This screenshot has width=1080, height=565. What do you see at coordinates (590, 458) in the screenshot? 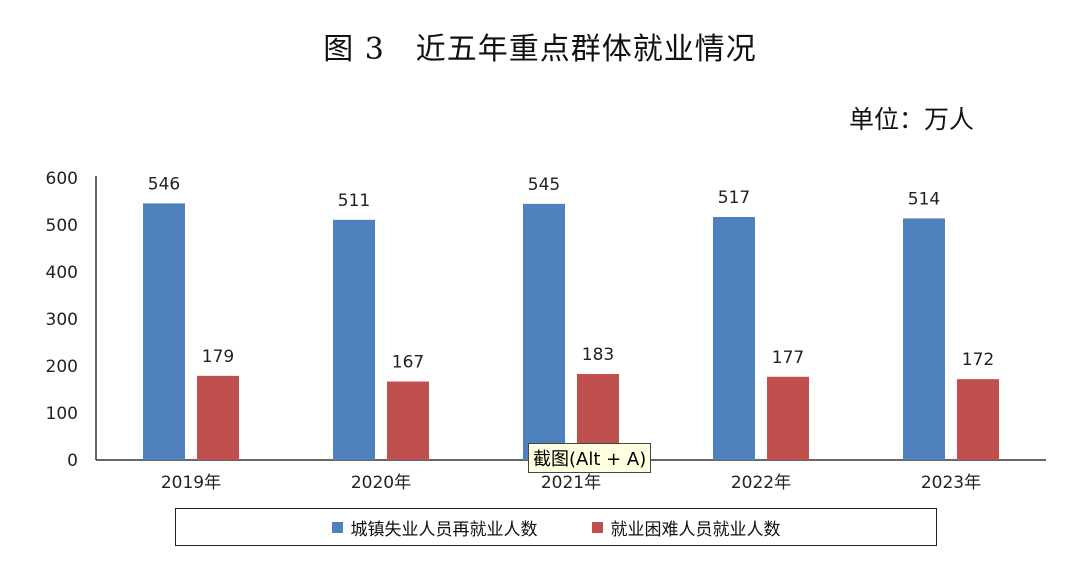
I see `screenshot-tooltip: 截图(Alt + A)` at bounding box center [590, 458].